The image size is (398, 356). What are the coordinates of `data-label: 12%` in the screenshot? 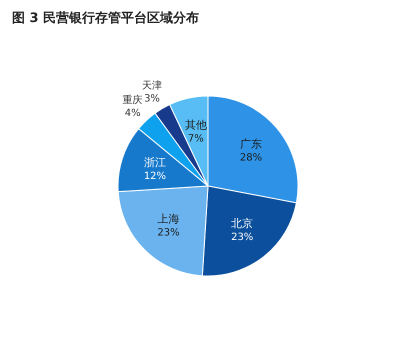 It's located at (155, 176).